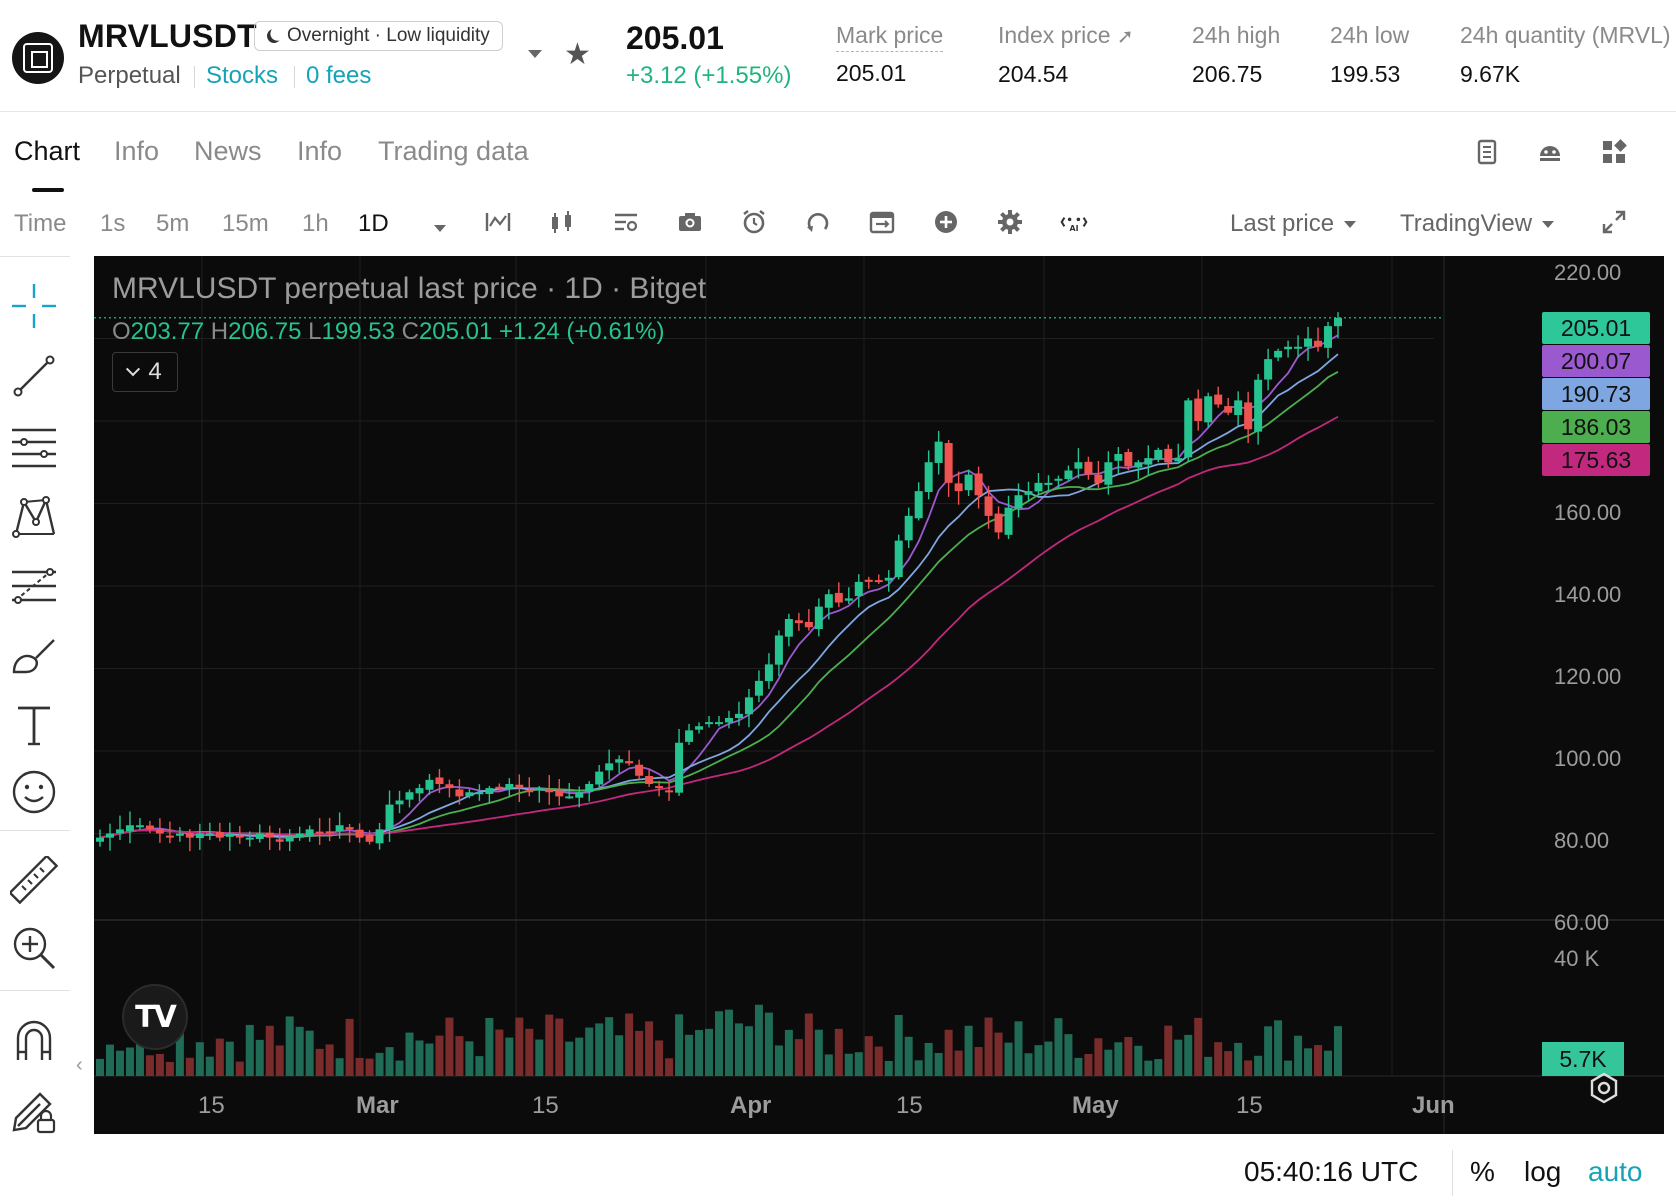  What do you see at coordinates (228, 151) in the screenshot?
I see `tab-news: News` at bounding box center [228, 151].